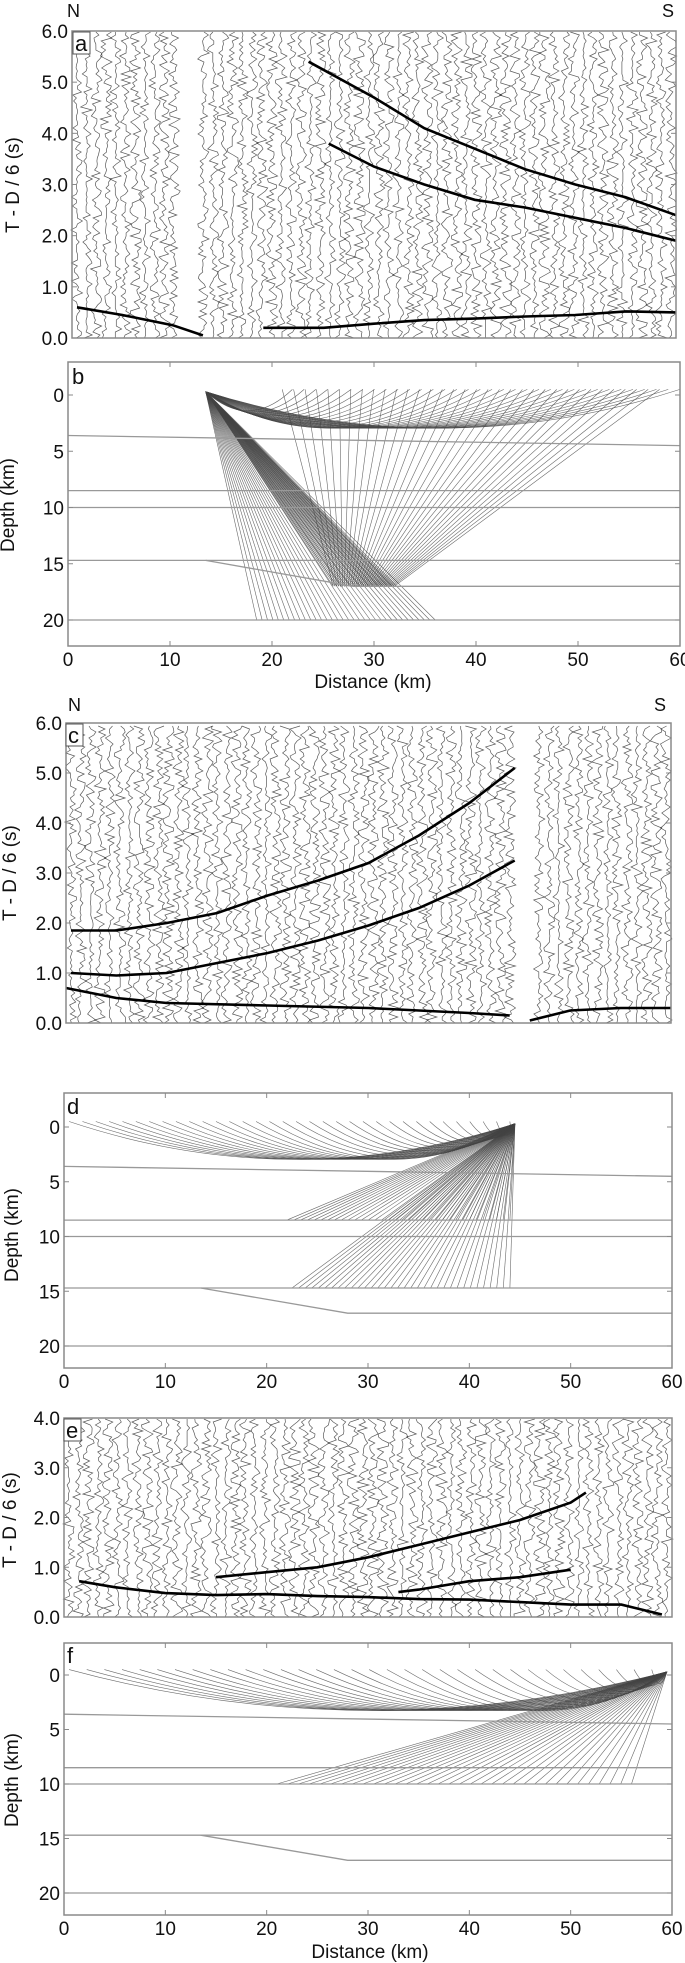  Describe the element at coordinates (47, 1469) in the screenshot. I see `y-tick-label: 3.0` at that location.